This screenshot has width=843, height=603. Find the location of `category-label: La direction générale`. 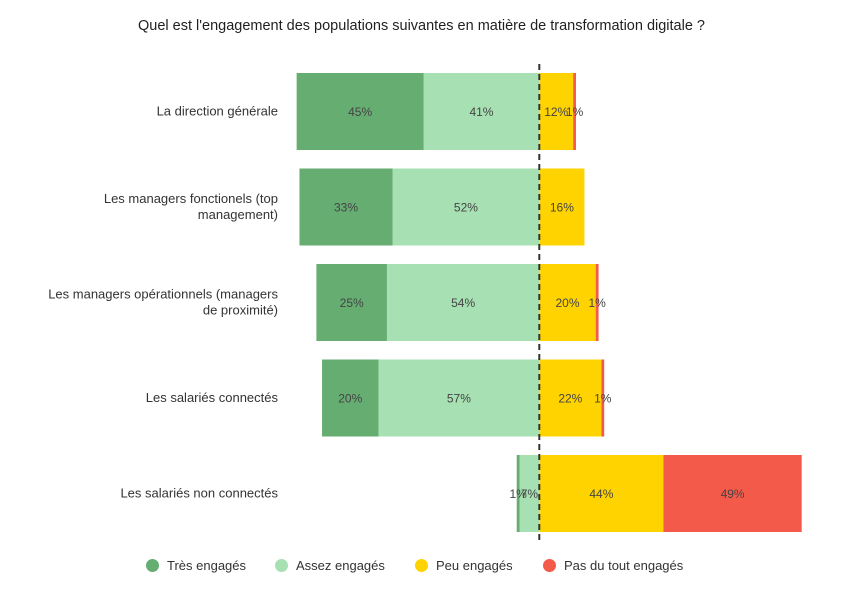

category-label: La direction générale is located at coordinates (217, 111).